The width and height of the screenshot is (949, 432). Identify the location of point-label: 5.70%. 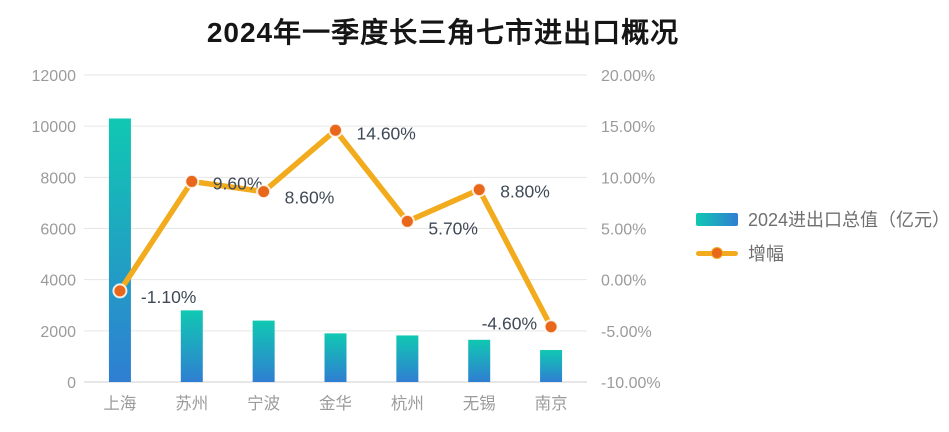
(453, 228).